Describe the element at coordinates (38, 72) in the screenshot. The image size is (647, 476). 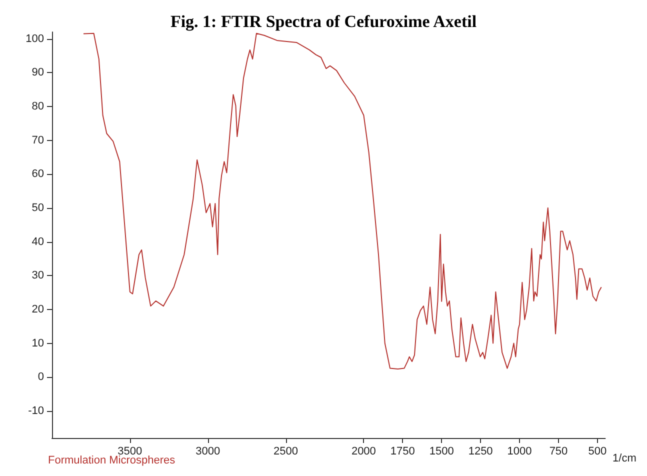
I see `y-tick-label: 90` at that location.